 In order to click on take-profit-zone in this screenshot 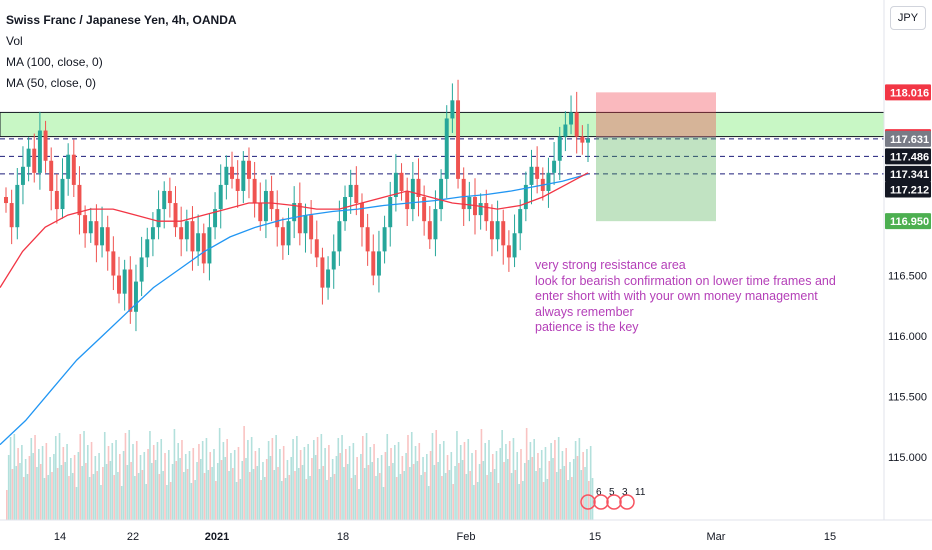, I will do `click(656, 179)`.